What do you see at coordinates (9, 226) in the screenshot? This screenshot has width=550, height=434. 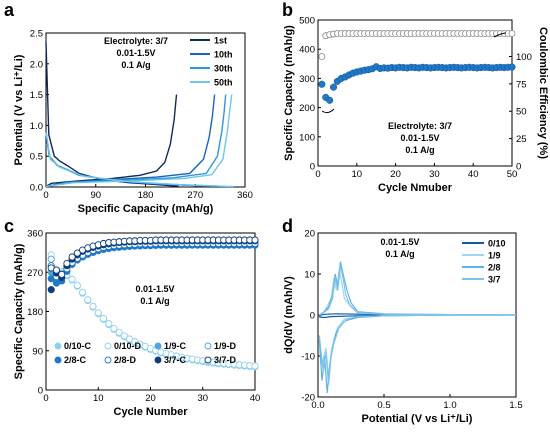 I see `panel-label-c: c` at bounding box center [9, 226].